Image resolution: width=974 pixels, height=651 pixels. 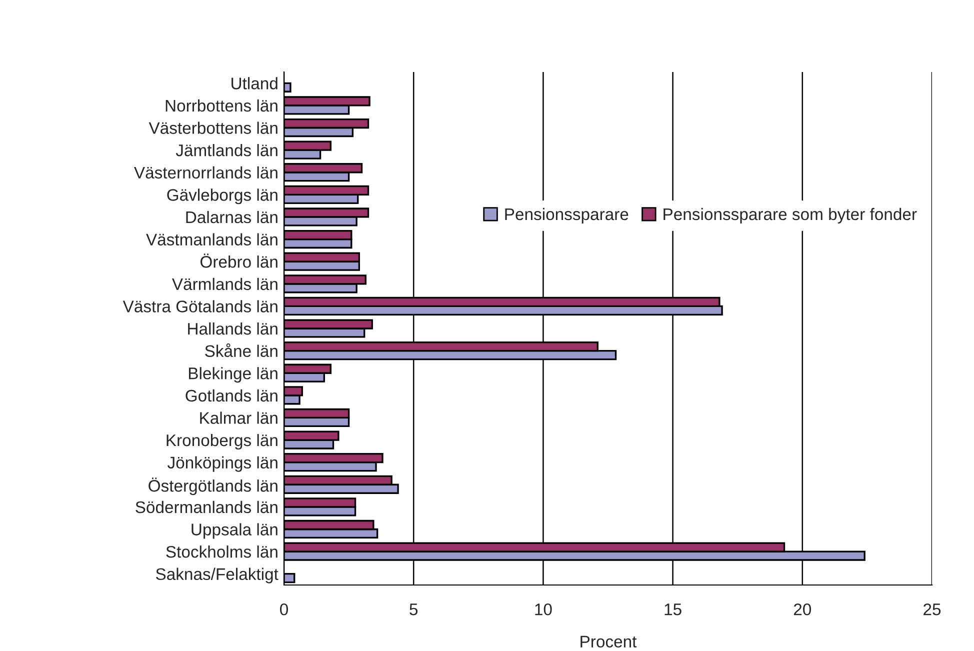 I want to click on y-tick-label: Gotlands län, so click(x=232, y=395).